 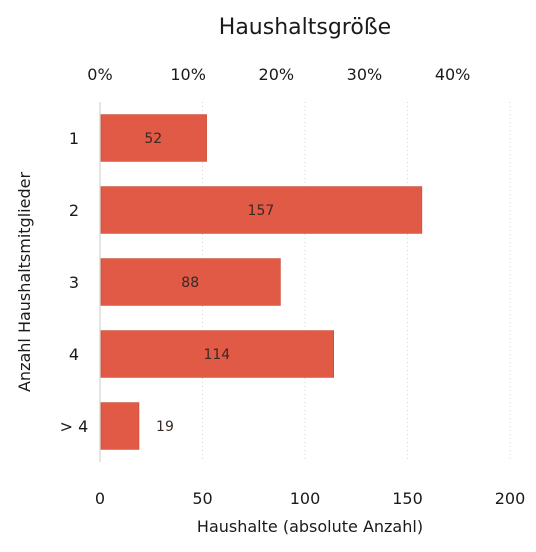 I want to click on top-tick-label: 0%, so click(x=99, y=74).